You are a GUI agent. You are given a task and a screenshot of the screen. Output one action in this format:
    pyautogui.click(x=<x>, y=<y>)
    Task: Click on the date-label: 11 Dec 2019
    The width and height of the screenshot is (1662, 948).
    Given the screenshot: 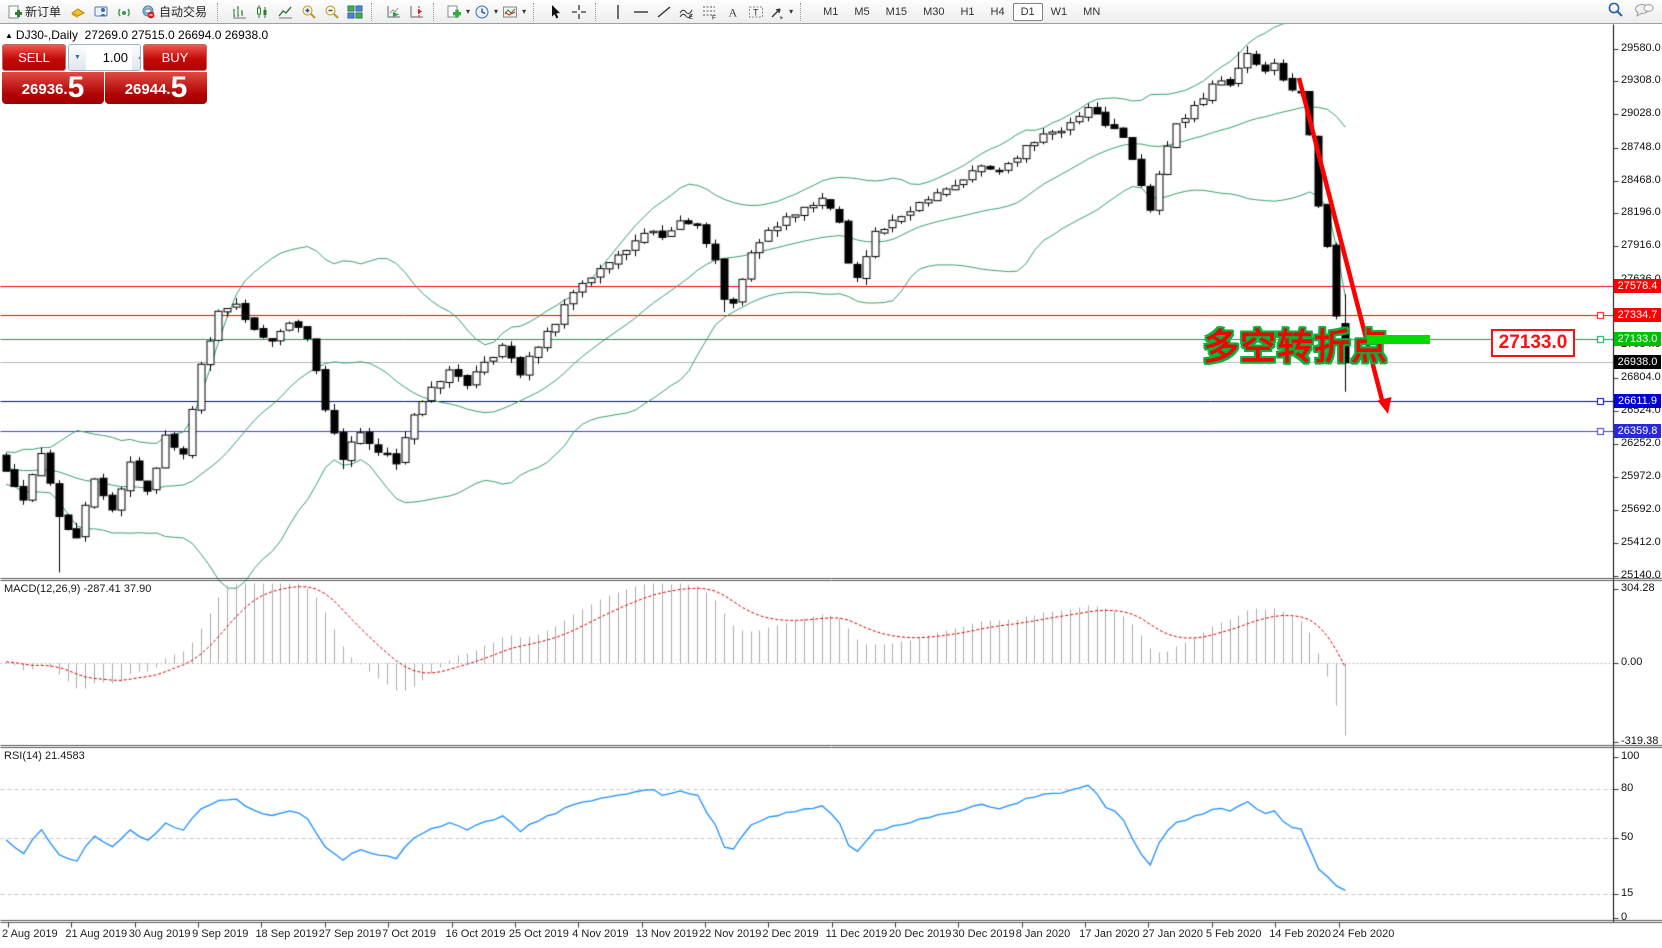 What is the action you would take?
    pyautogui.click(x=856, y=934)
    